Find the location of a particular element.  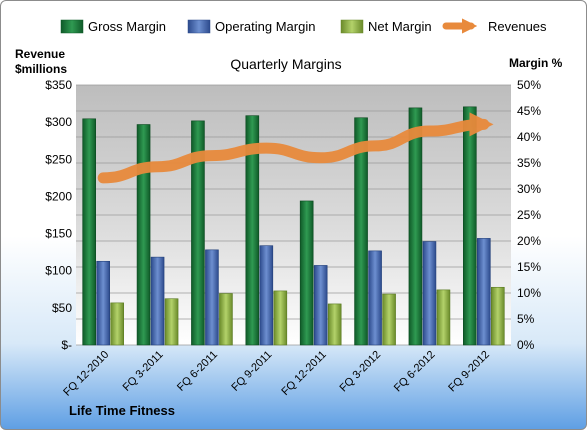

legend-swatch-net is located at coordinates (352, 26).